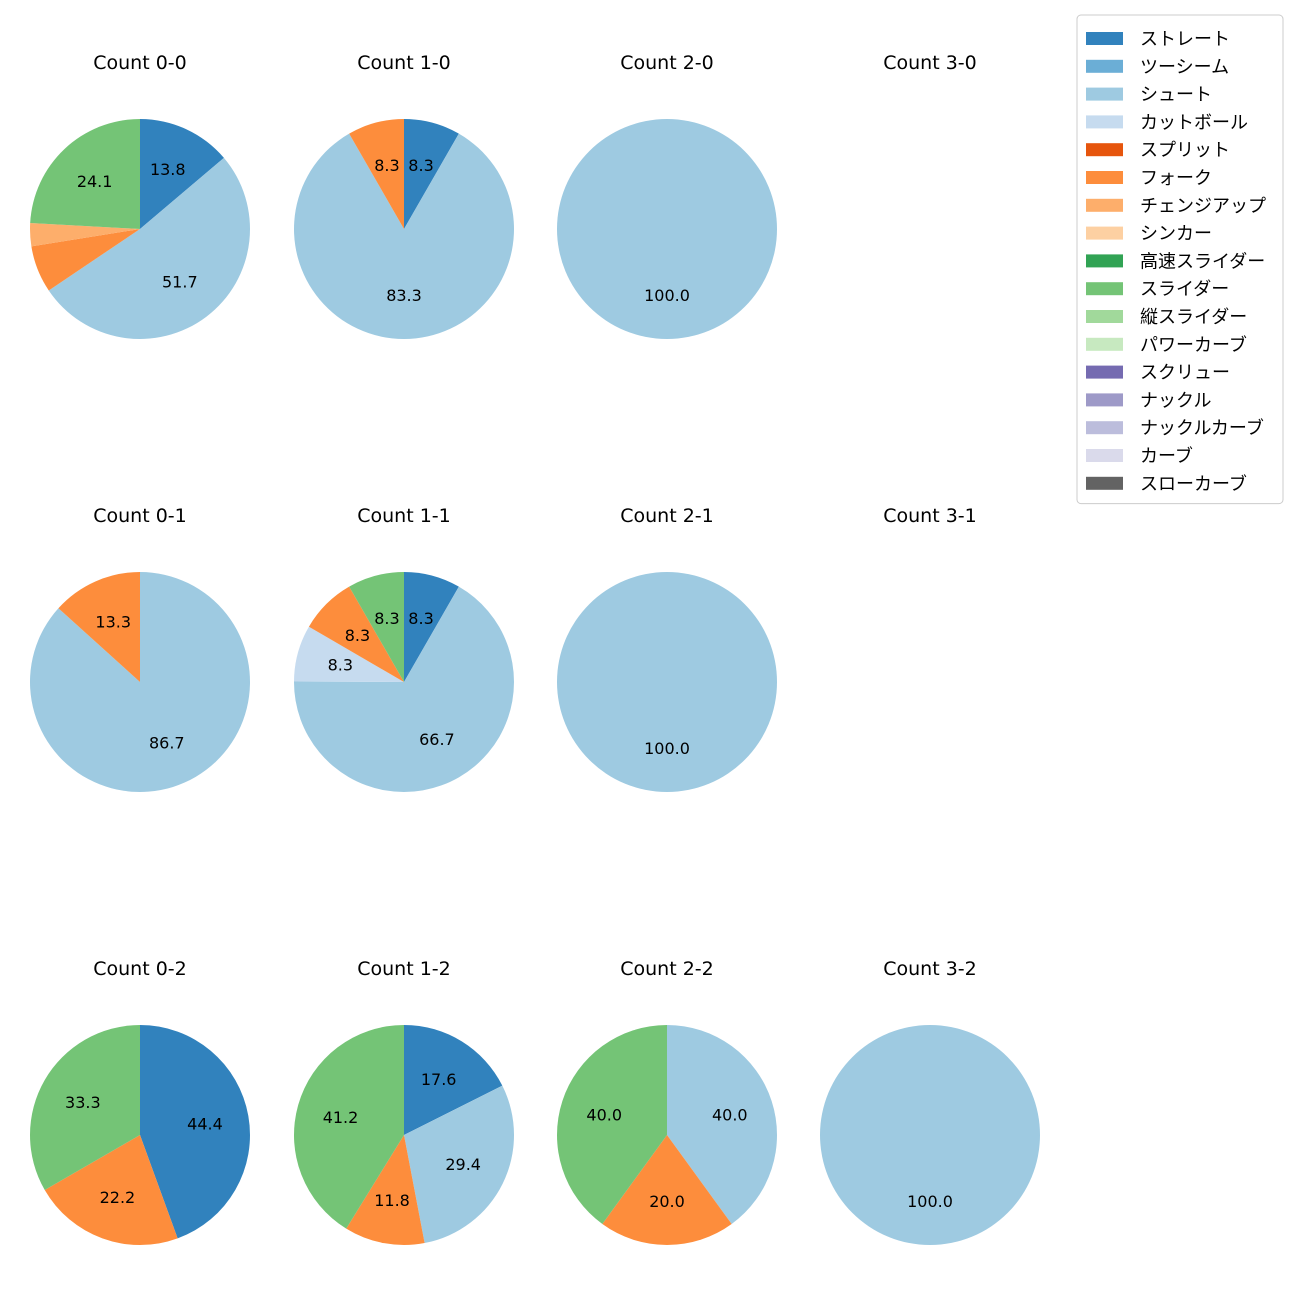 The image size is (1300, 1300). I want to click on legend-label: ナックルカーブ, so click(1202, 428).